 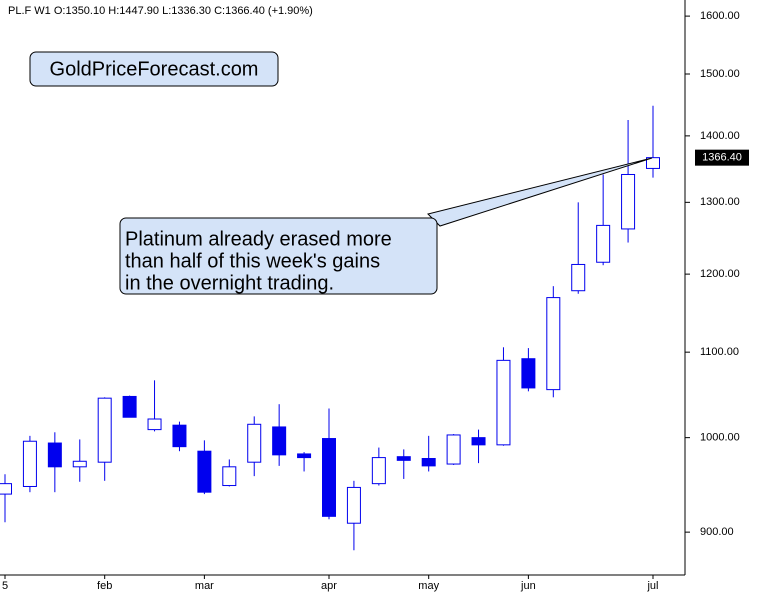 I want to click on y-tick-label: 1300.00, so click(x=720, y=202).